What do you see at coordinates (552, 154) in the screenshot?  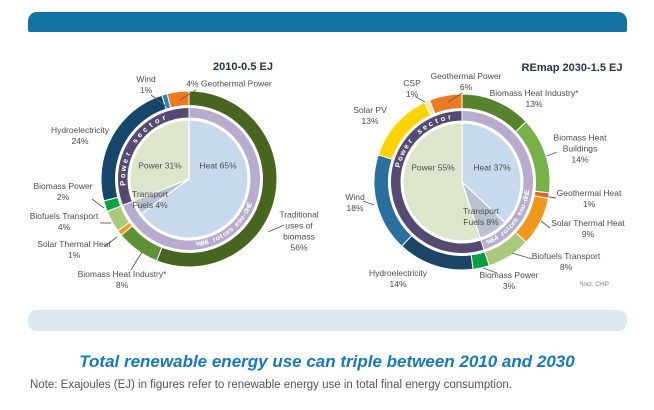 I see `callout-biomass-heat-buildings` at bounding box center [552, 154].